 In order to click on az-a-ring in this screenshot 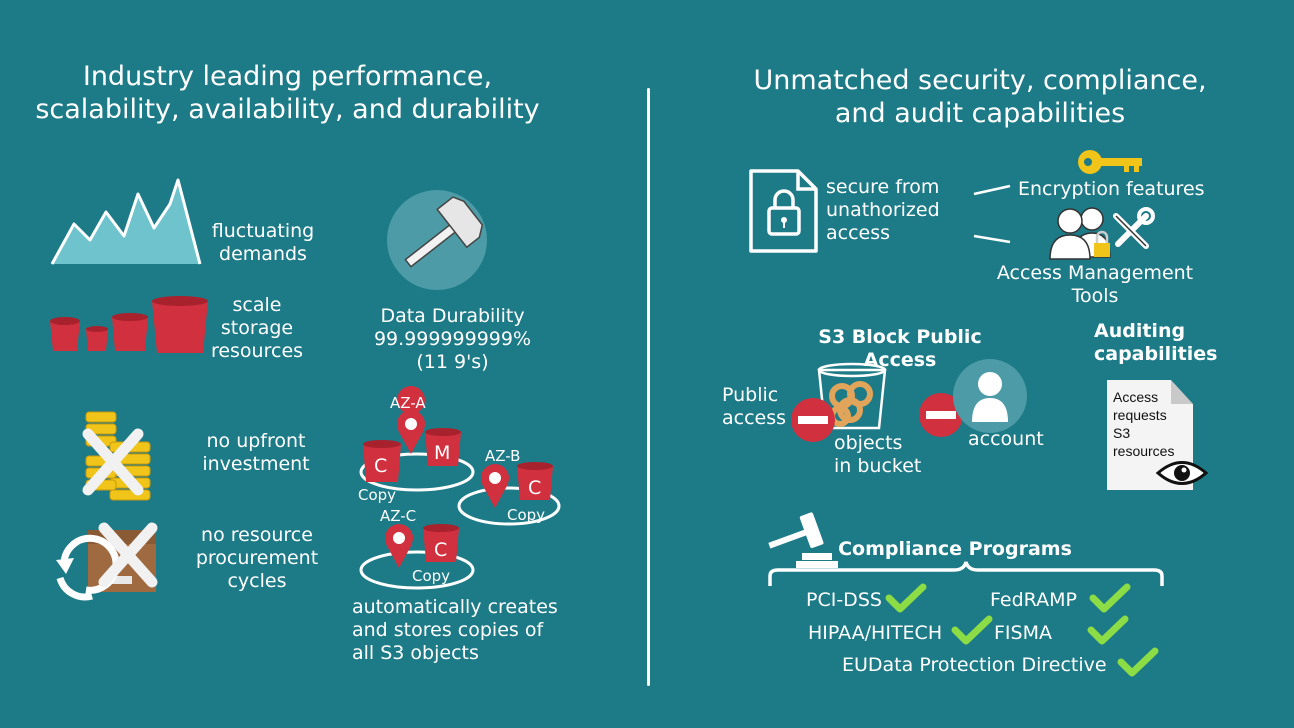, I will do `click(417, 472)`.